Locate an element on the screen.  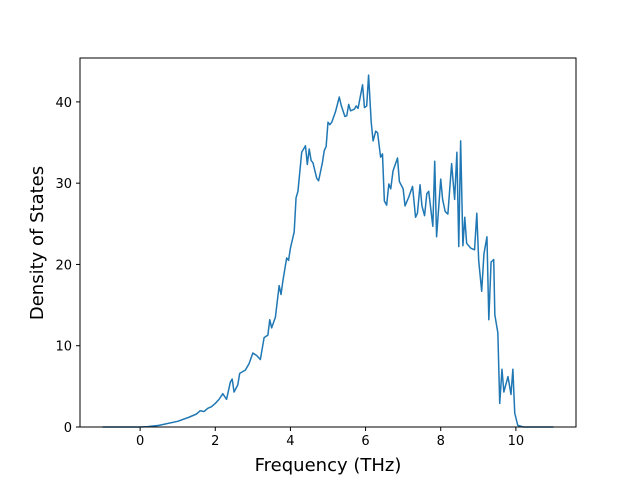
x-tick-label: 6 is located at coordinates (365, 441).